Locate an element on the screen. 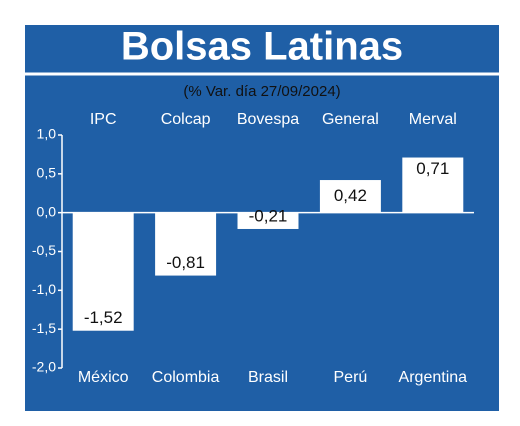 This screenshot has height=426, width=520. value-label: -0,81 is located at coordinates (185, 262).